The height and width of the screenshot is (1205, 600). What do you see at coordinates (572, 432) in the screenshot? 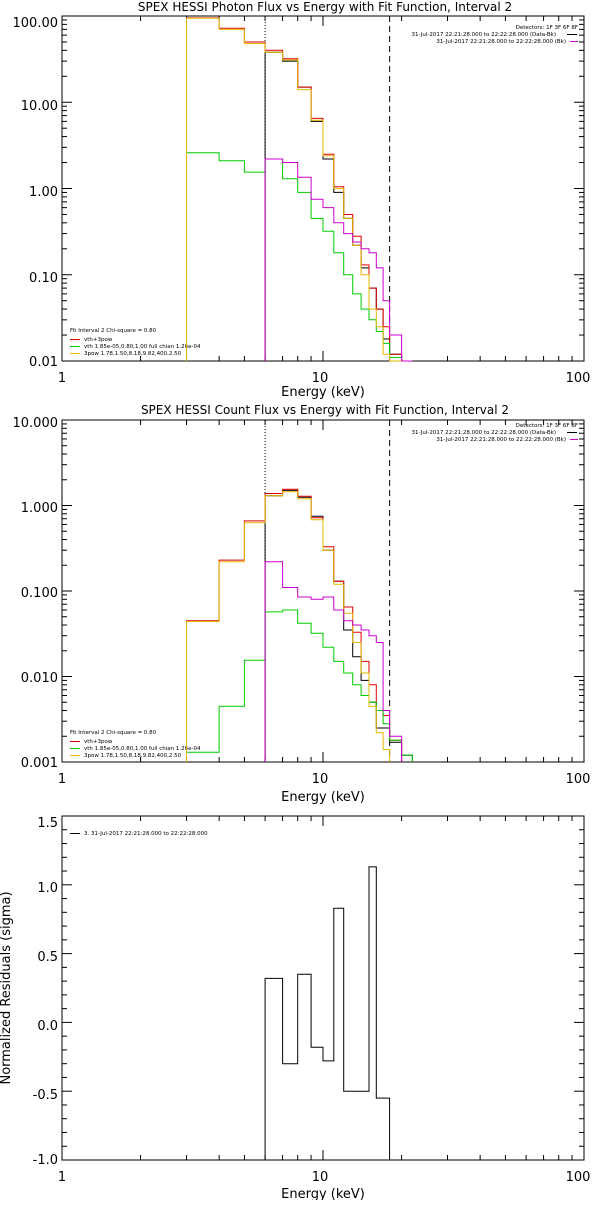
I see `p2-header-swatch-data` at bounding box center [572, 432].